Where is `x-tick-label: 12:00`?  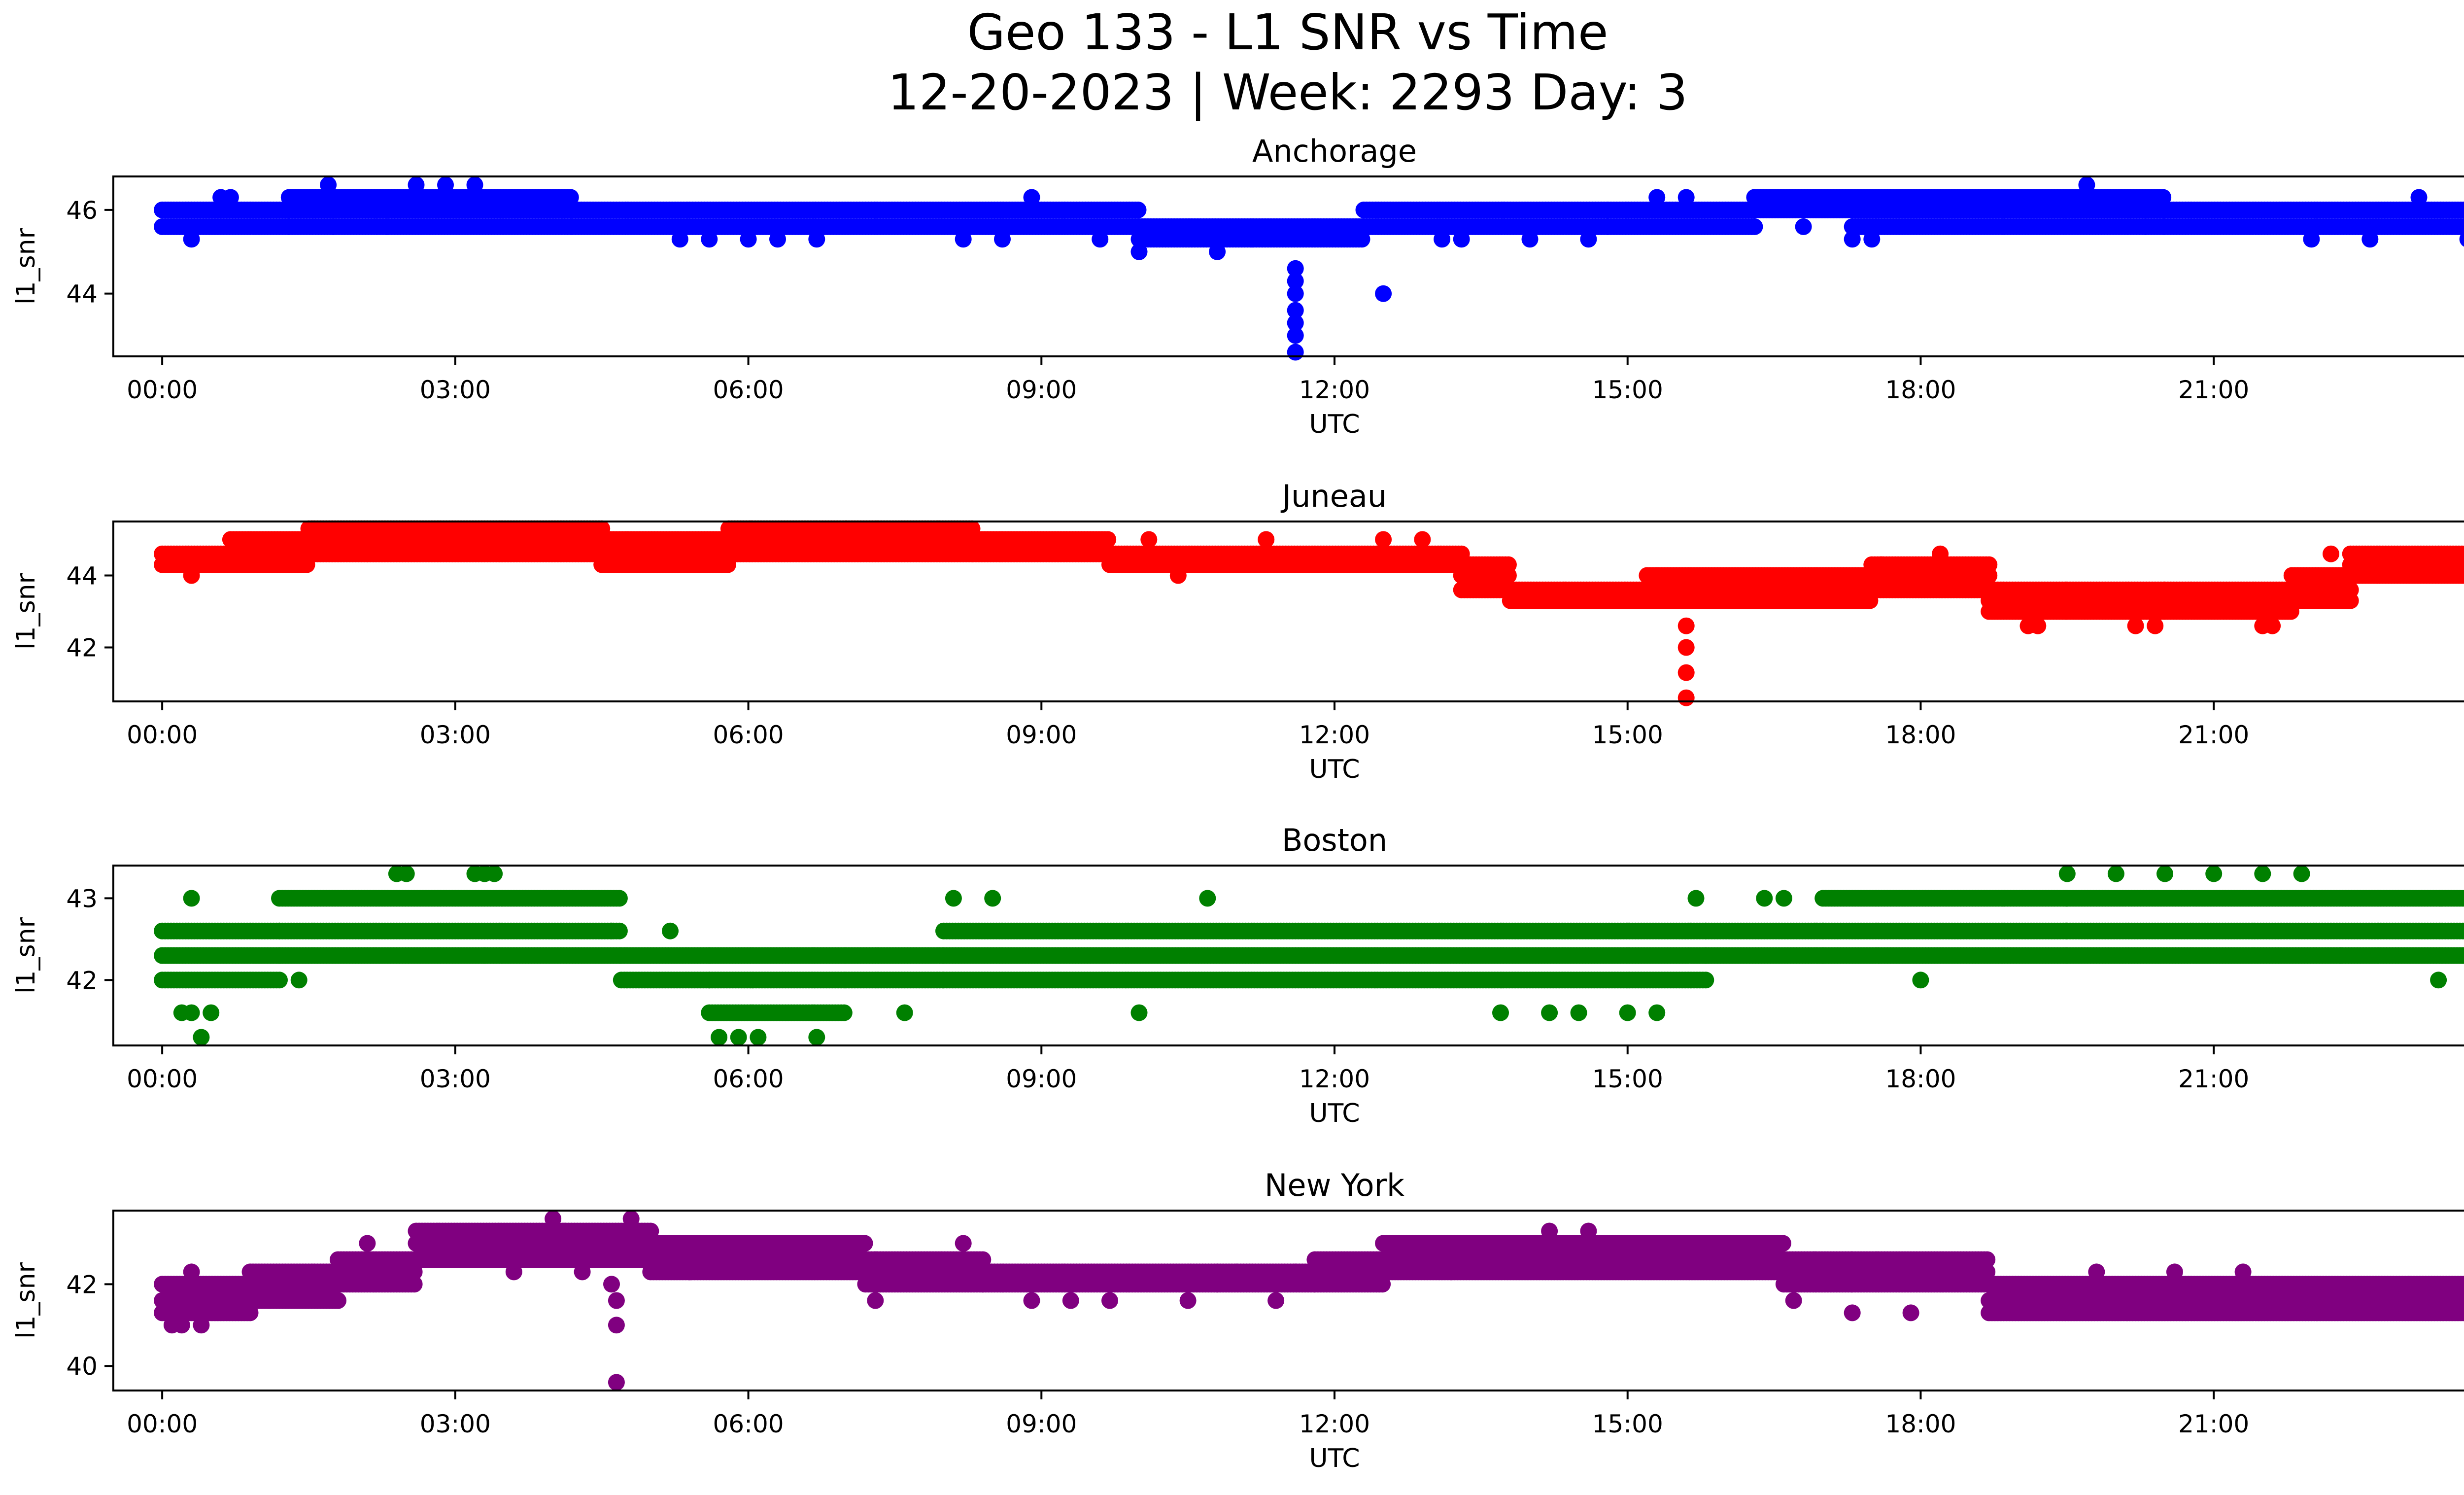
x-tick-label: 12:00 is located at coordinates (1334, 735).